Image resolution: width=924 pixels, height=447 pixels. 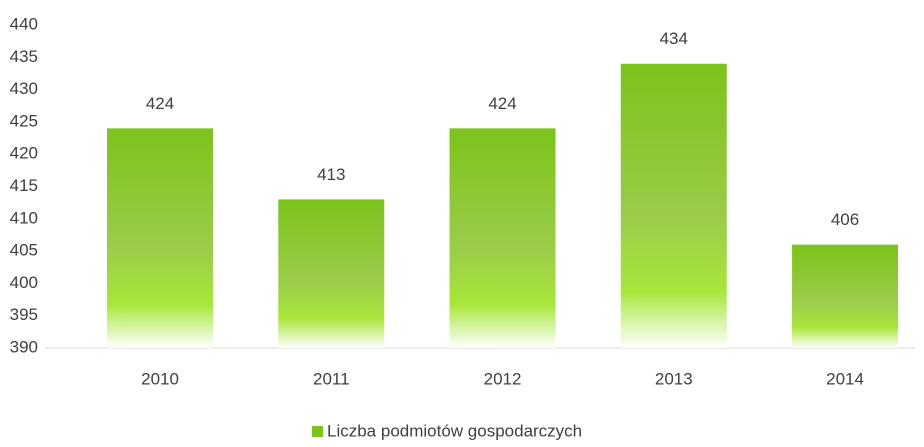 What do you see at coordinates (24, 282) in the screenshot?
I see `y-tick-label: 400` at bounding box center [24, 282].